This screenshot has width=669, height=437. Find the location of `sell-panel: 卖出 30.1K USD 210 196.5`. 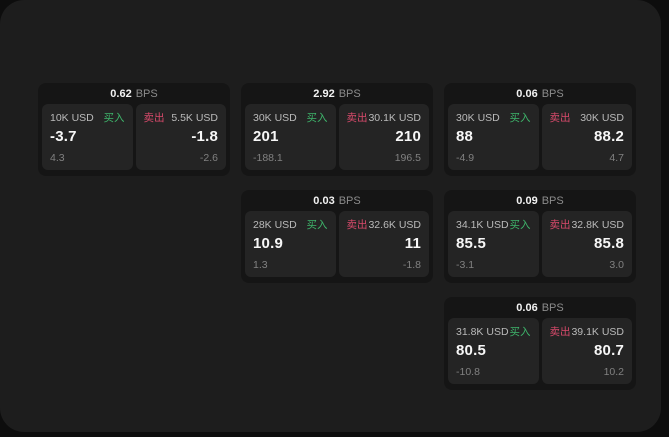

sell-panel: 卖出 30.1K USD 210 196.5 is located at coordinates (383, 137).